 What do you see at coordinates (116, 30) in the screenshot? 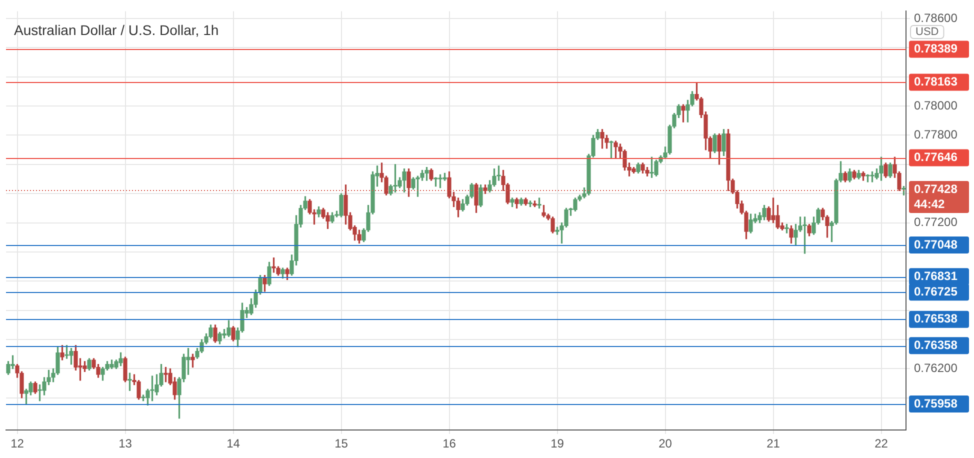
I see `text: Australian Dollar / U.S. Dollar, 1h` at bounding box center [116, 30].